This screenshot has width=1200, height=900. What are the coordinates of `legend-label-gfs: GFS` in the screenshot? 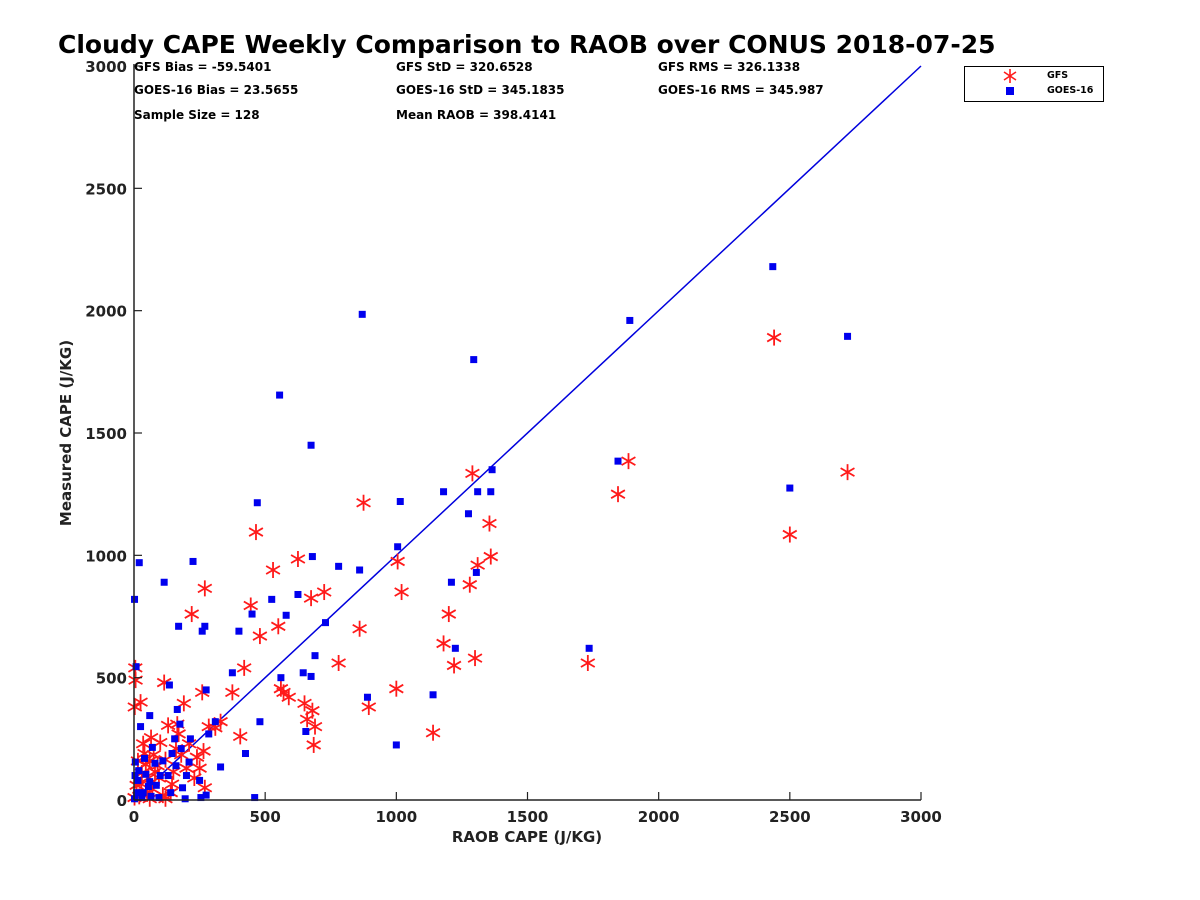 It's located at (1058, 75).